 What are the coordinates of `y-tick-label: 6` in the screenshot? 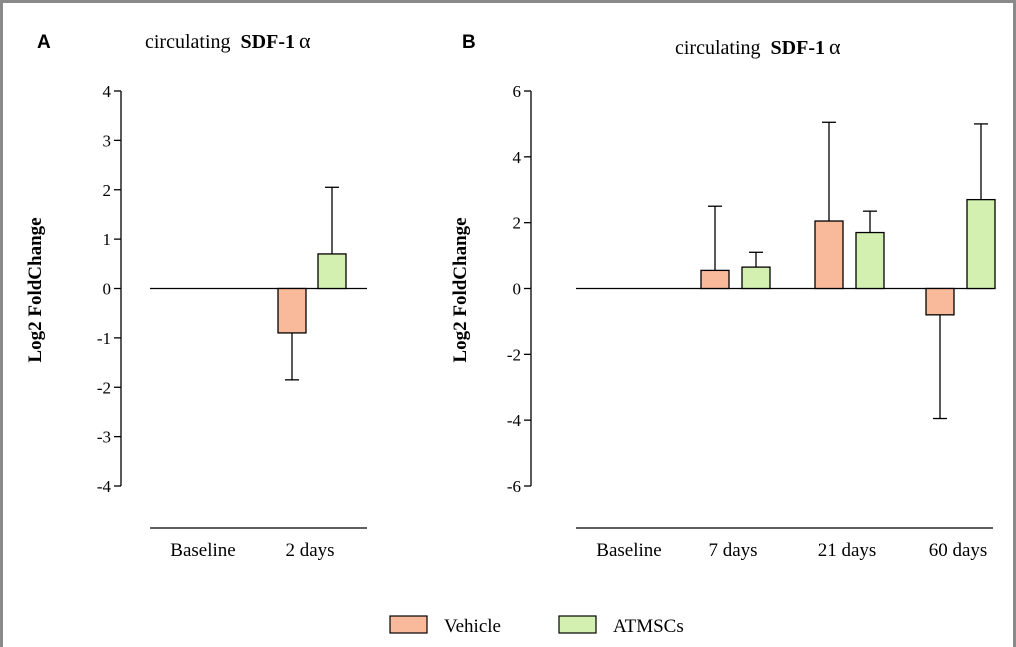 It's located at (517, 91).